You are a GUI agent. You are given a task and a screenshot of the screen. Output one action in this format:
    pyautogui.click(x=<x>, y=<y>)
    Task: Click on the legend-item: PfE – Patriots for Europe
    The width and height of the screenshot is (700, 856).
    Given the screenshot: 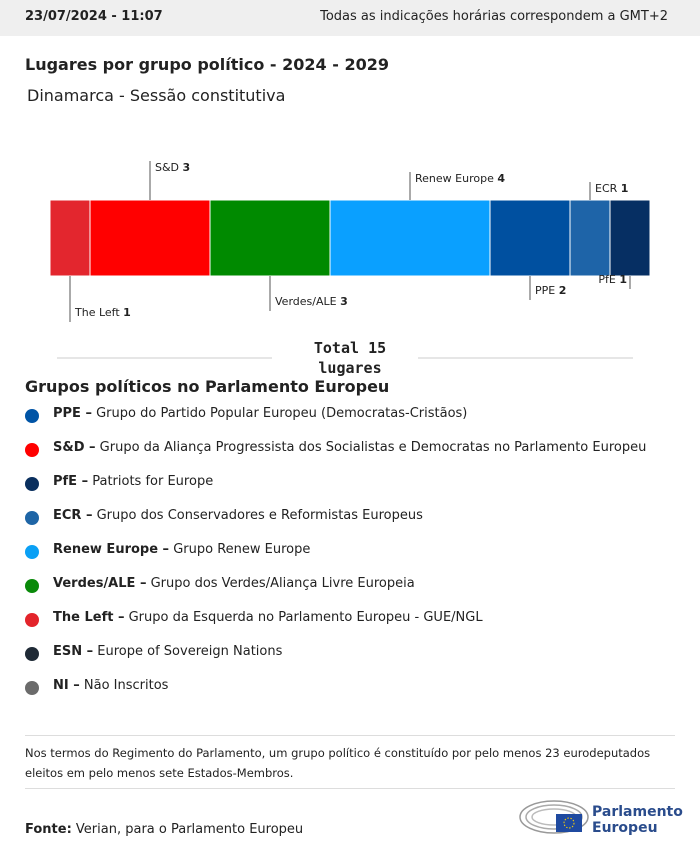 What is the action you would take?
    pyautogui.click(x=119, y=482)
    